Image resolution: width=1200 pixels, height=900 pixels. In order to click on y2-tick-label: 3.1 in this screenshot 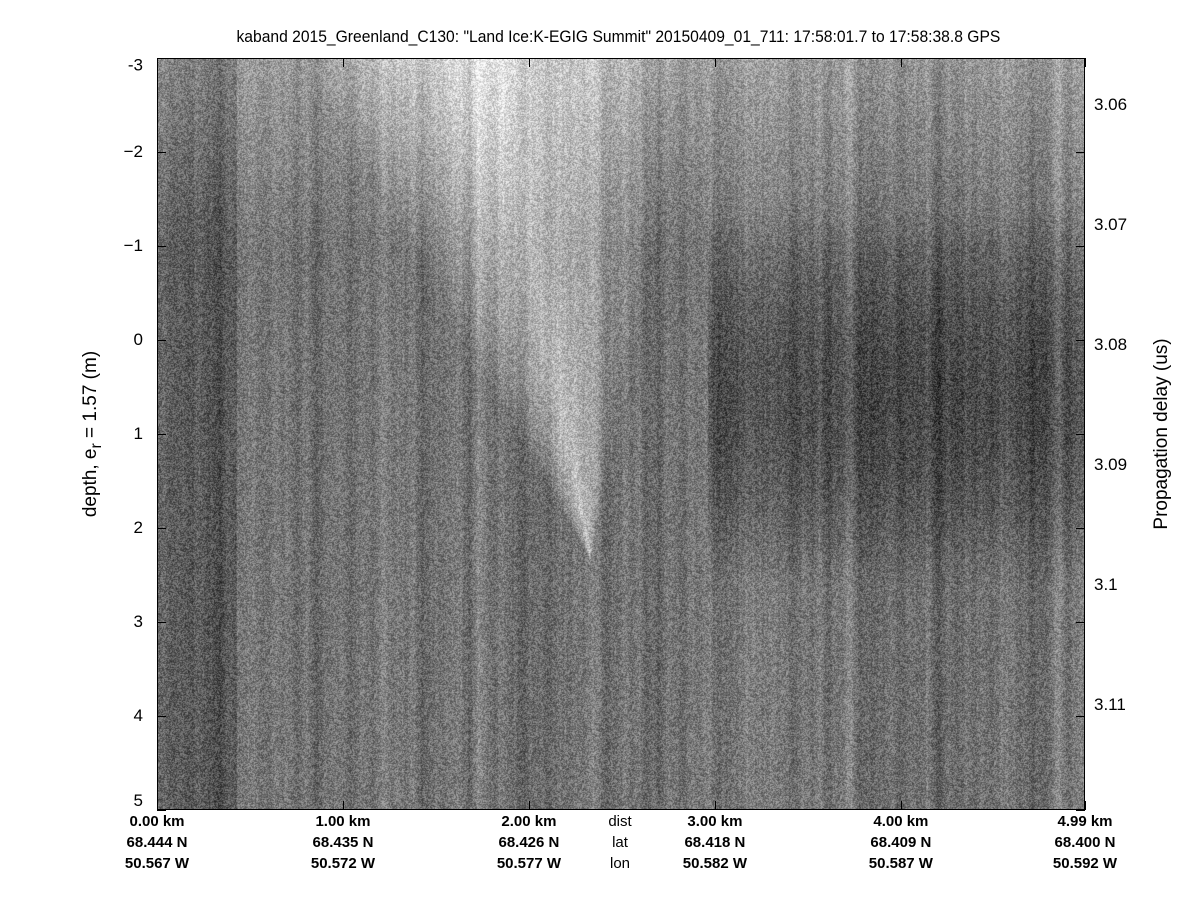, I will do `click(1106, 584)`.